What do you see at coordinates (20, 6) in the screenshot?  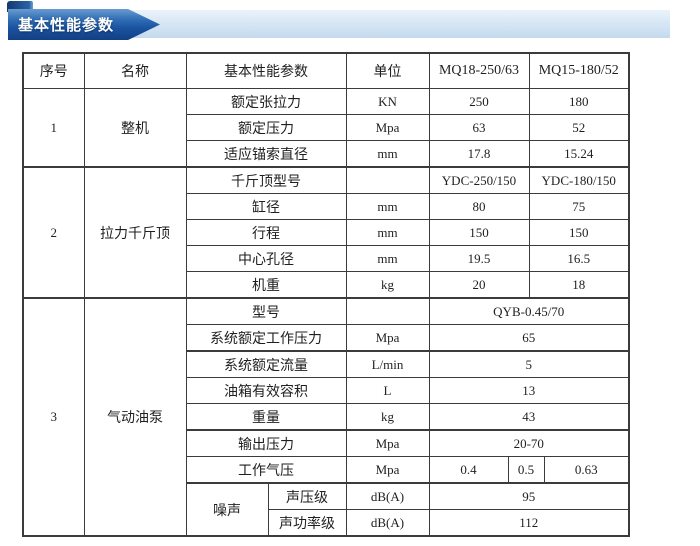 I see `banner-ribbon-fold-icon` at bounding box center [20, 6].